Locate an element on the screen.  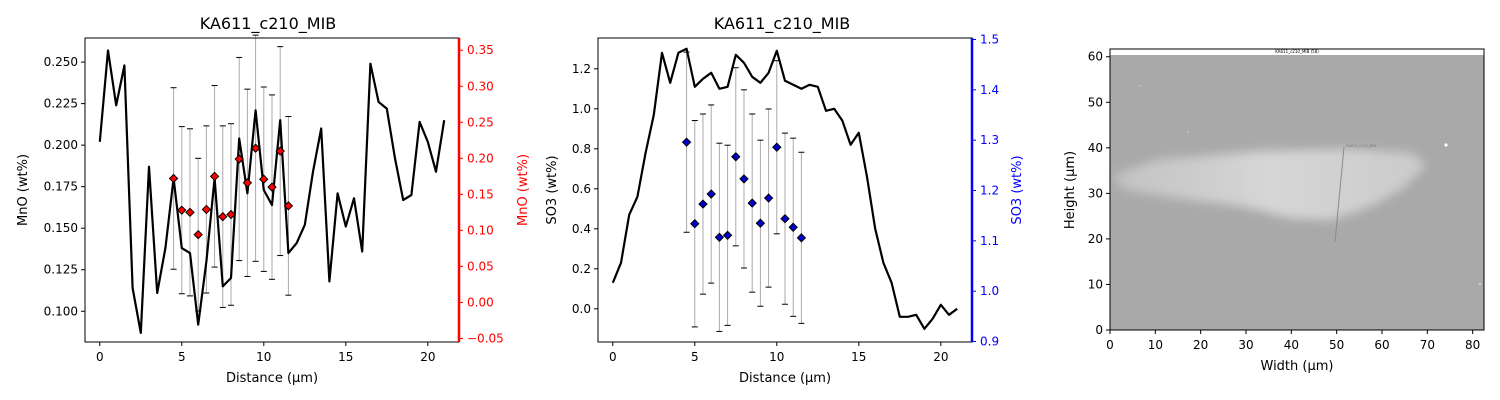
y-tick-label-mno: 0.200 is located at coordinates (61, 145).